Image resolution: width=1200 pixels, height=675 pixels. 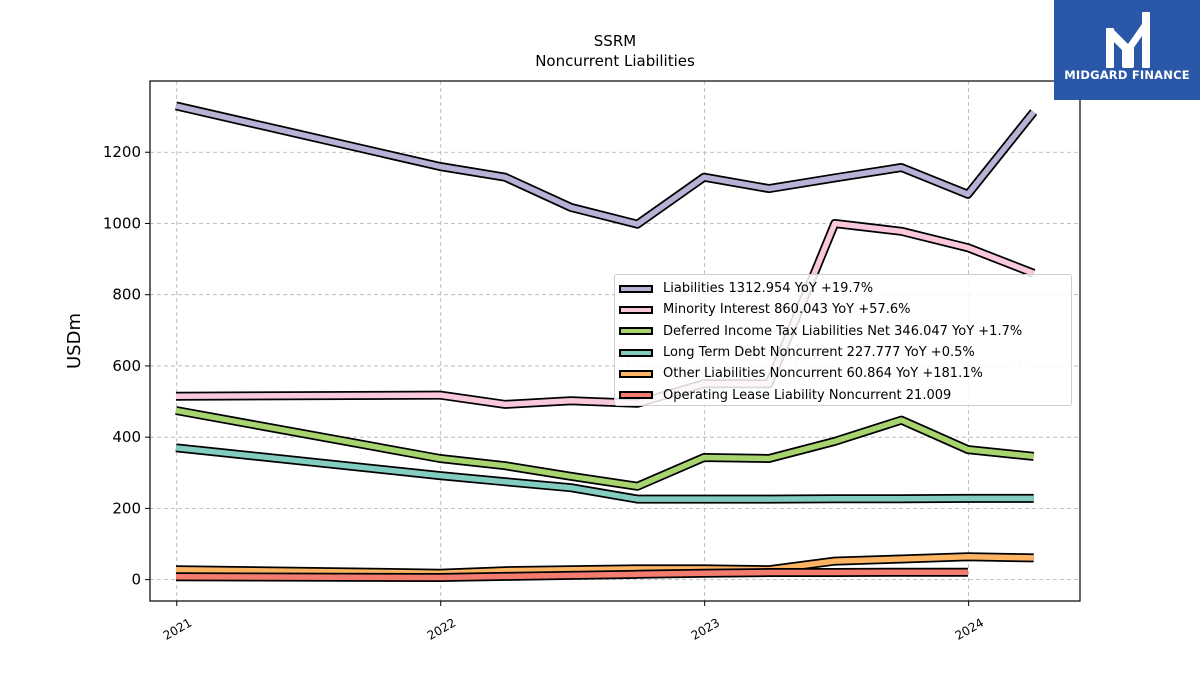 I want to click on series-line-outline, so click(x=606, y=165).